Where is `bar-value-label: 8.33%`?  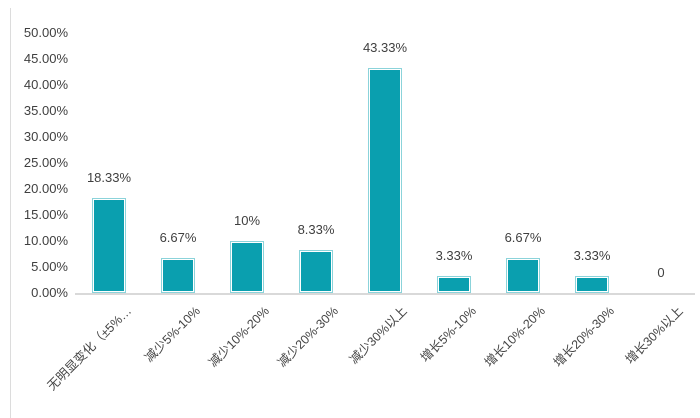
bar-value-label: 8.33% is located at coordinates (316, 229).